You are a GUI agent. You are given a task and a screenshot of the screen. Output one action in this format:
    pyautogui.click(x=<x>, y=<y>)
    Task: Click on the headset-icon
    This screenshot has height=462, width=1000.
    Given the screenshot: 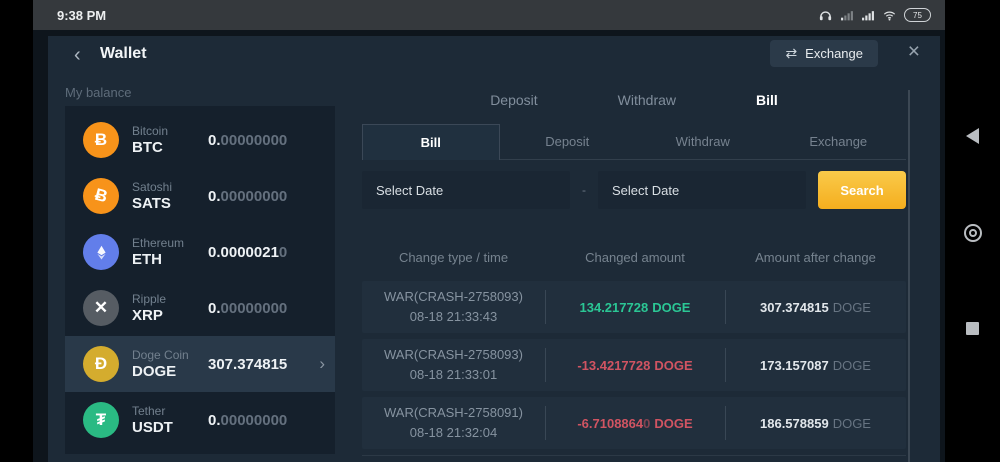 What is the action you would take?
    pyautogui.click(x=825, y=15)
    